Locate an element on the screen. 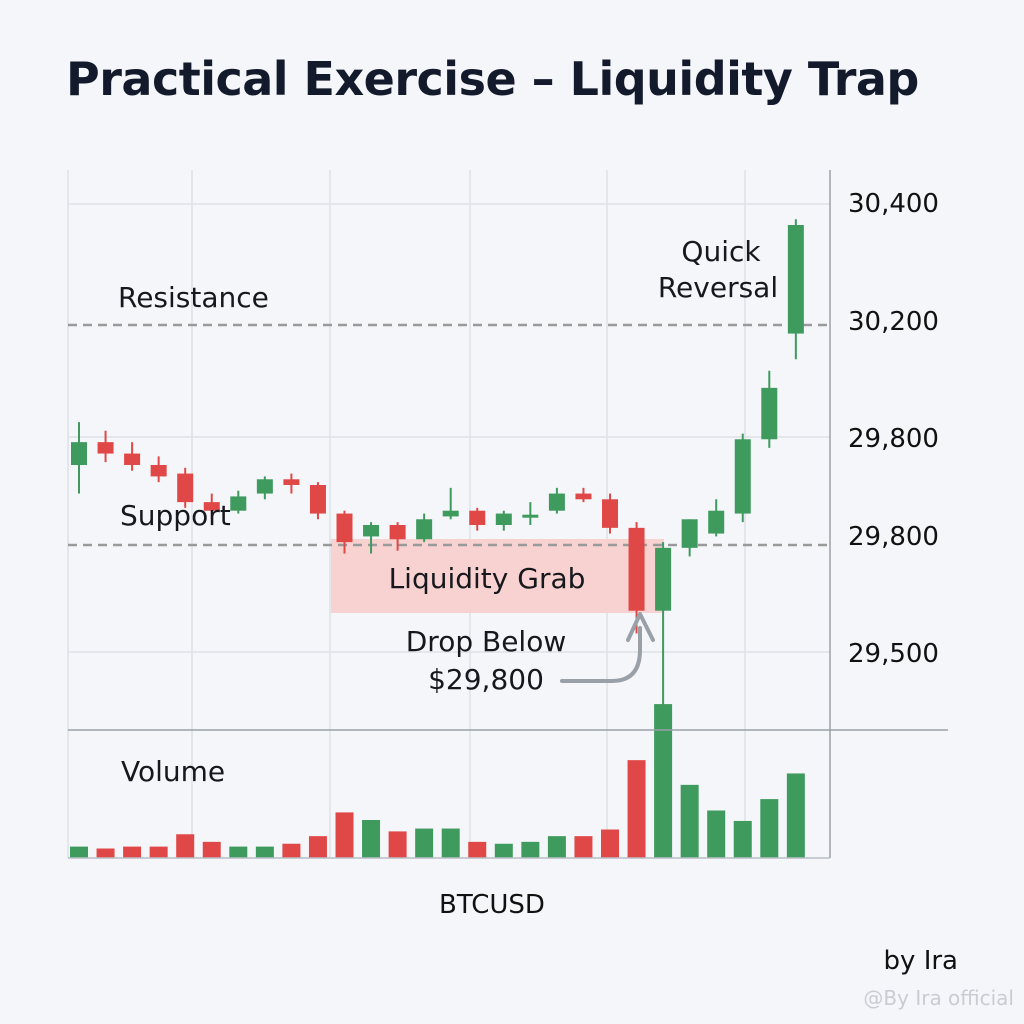 The width and height of the screenshot is (1024, 1024). support-label: Support is located at coordinates (175, 515).